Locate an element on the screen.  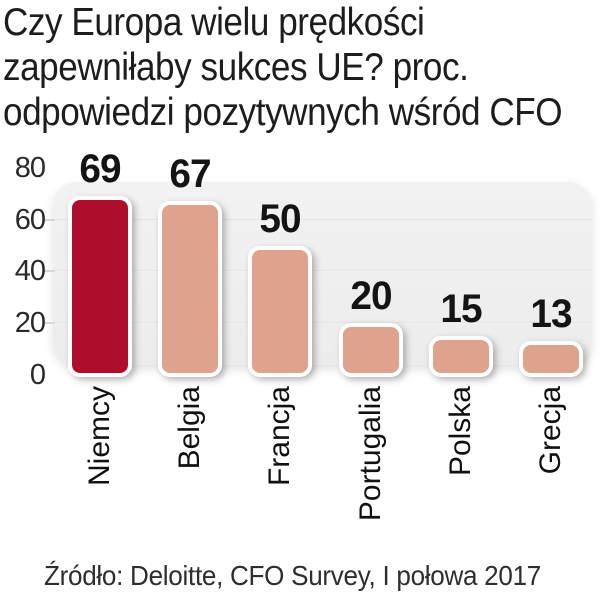
y-axis-tick-label: 80 is located at coordinates (30, 167).